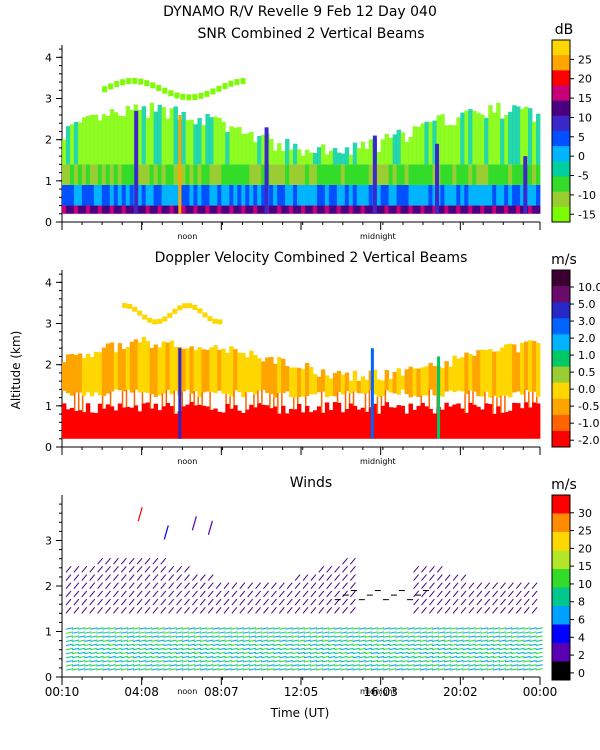  Describe the element at coordinates (439, 397) in the screenshot. I see `vel-column` at that location.